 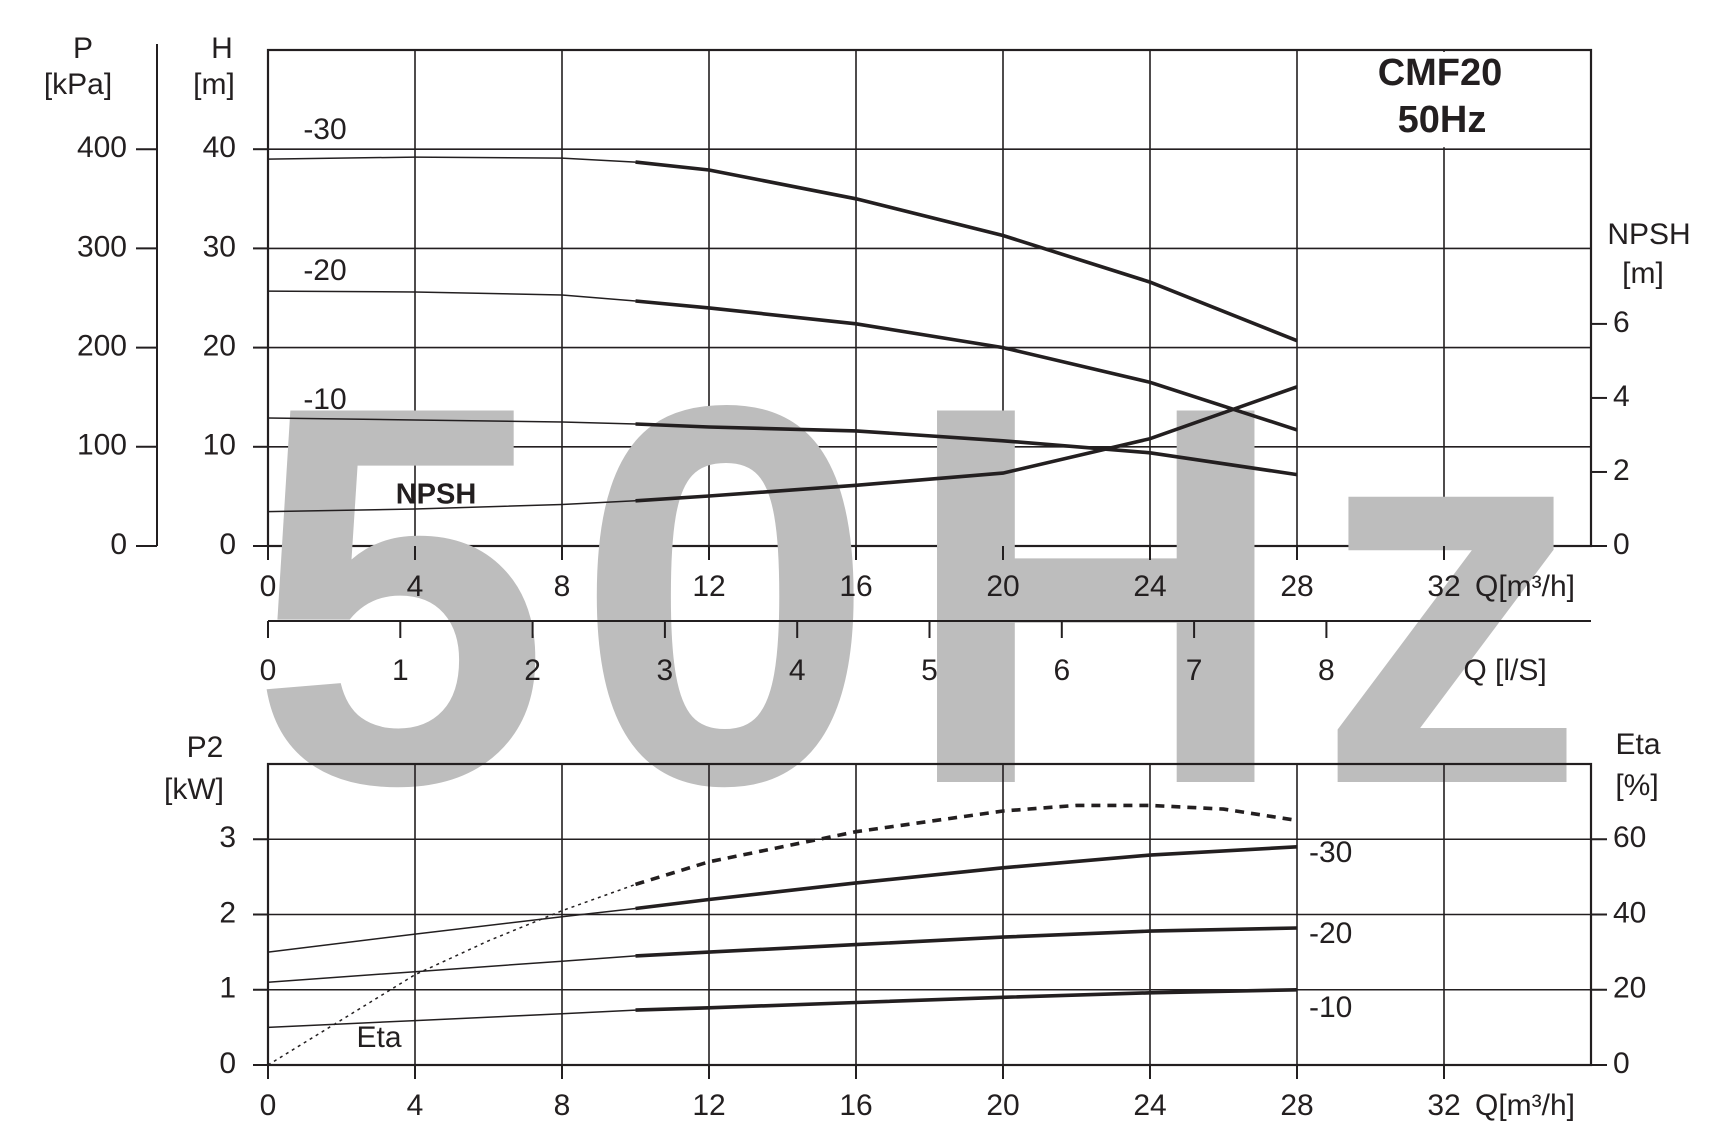 I want to click on y2-axis-label: NPSH, so click(x=1648, y=234).